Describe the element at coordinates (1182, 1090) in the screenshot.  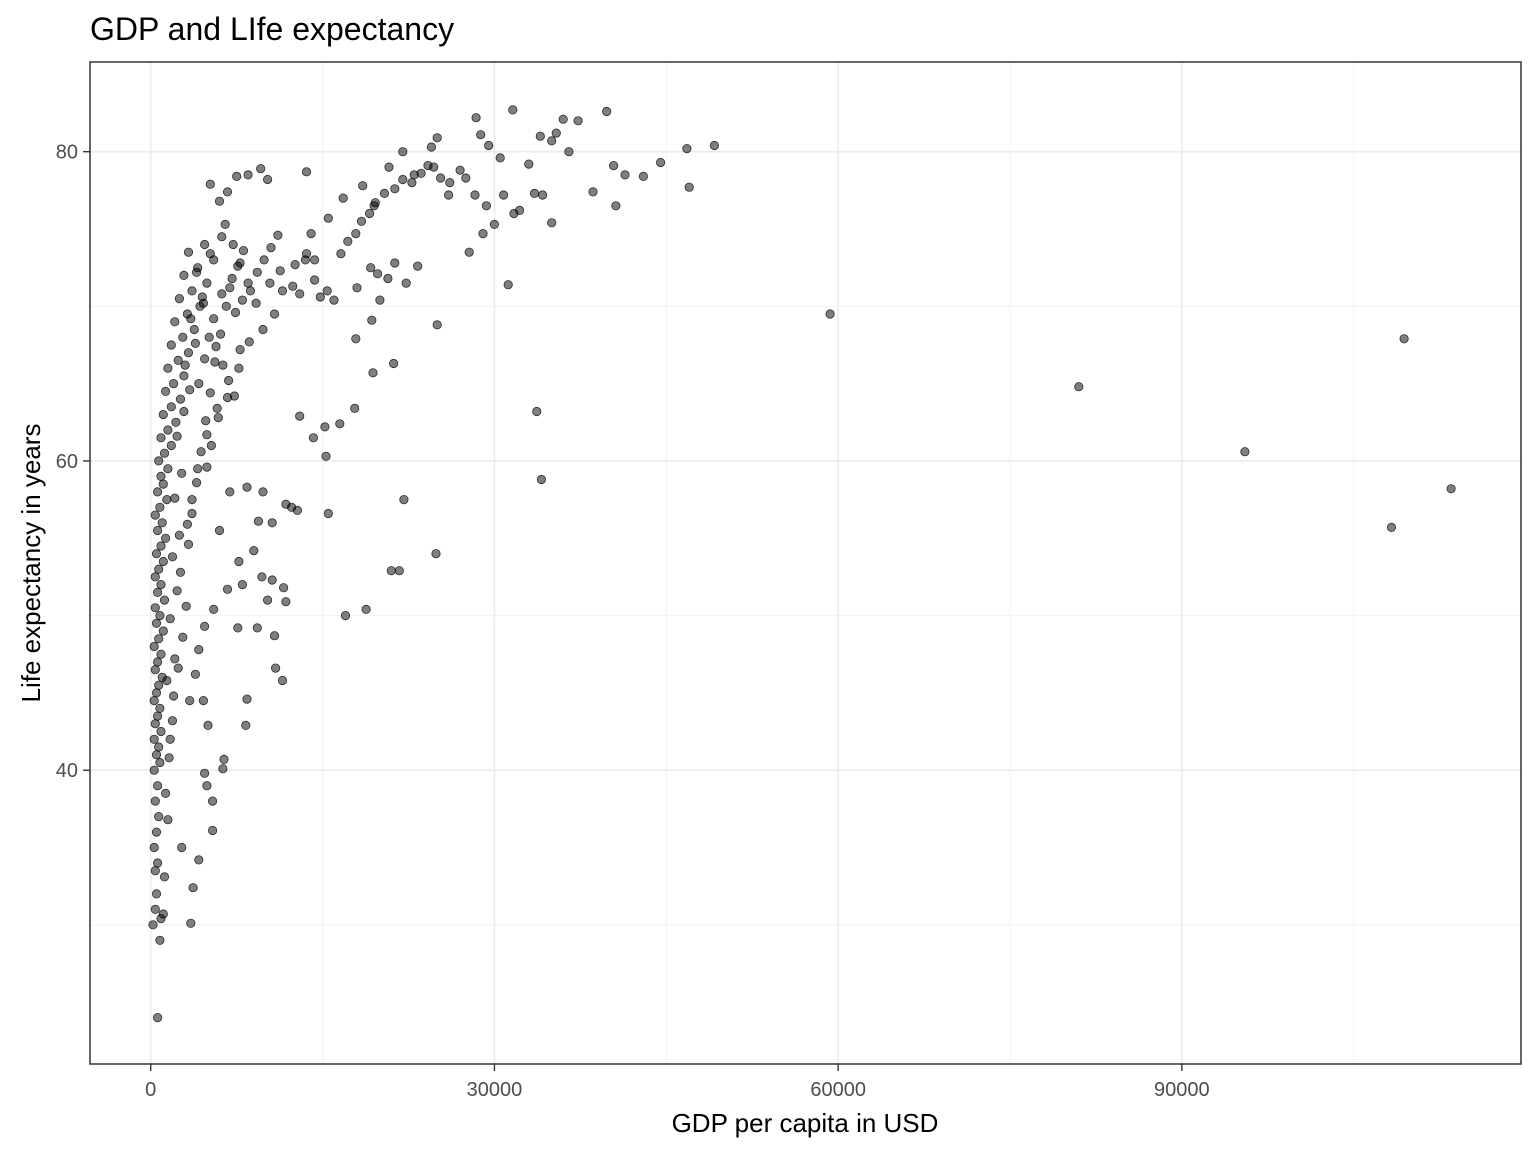
I see `x-tick-label: 90000` at that location.